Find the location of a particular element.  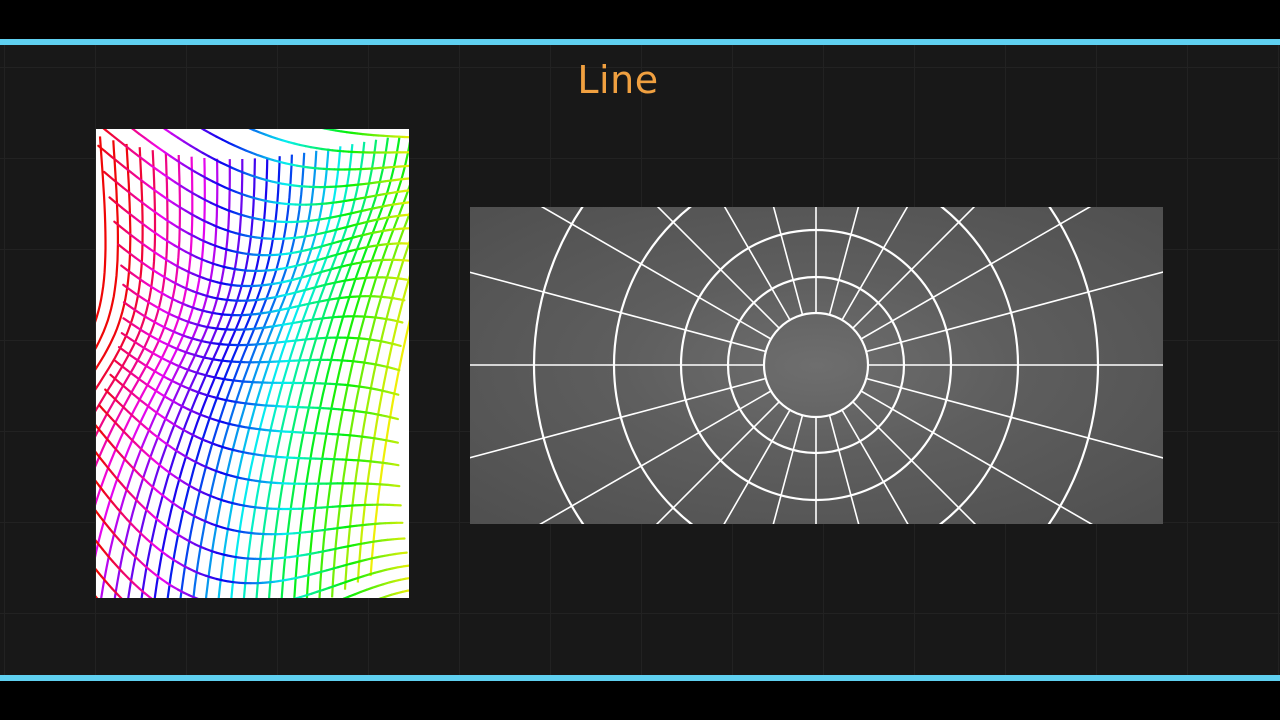

top-accent-bar is located at coordinates (640, 42).